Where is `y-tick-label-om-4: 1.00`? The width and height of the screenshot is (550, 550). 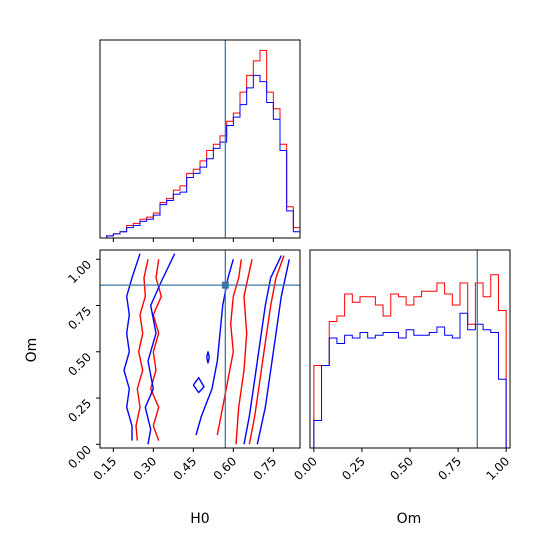 y-tick-label-om-4: 1.00 is located at coordinates (79, 271).